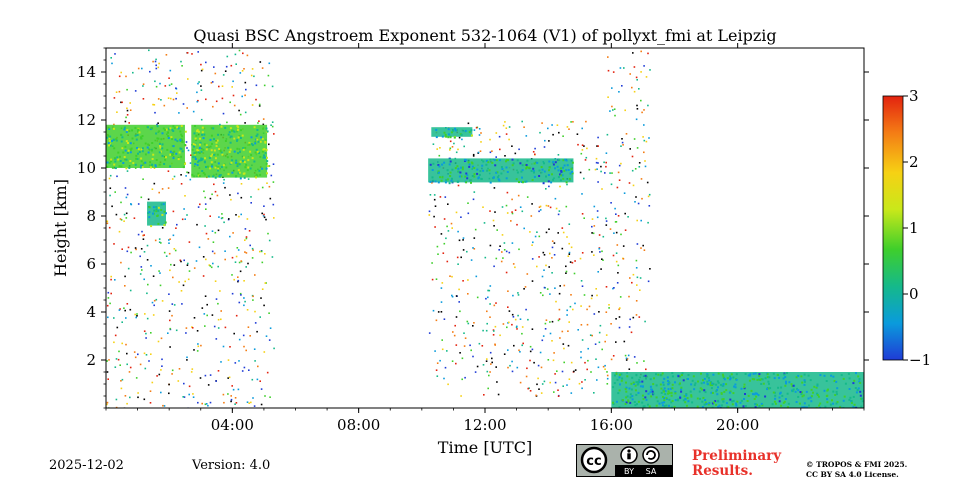 The image size is (960, 480). Describe the element at coordinates (914, 96) in the screenshot. I see `colorbar-tick-label: 3` at that location.